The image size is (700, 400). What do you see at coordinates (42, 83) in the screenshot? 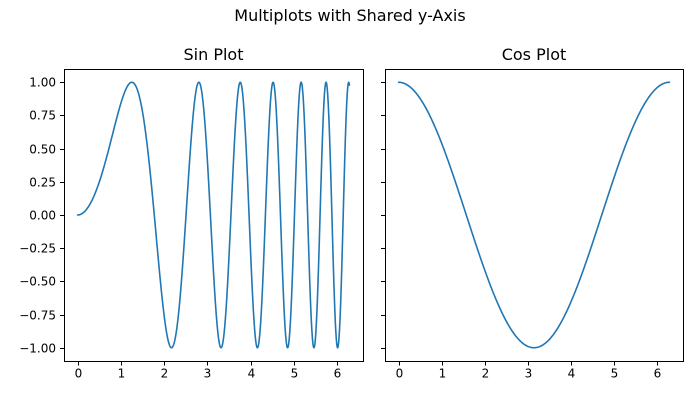
I see `y-tick-label: 1.00` at bounding box center [42, 83].